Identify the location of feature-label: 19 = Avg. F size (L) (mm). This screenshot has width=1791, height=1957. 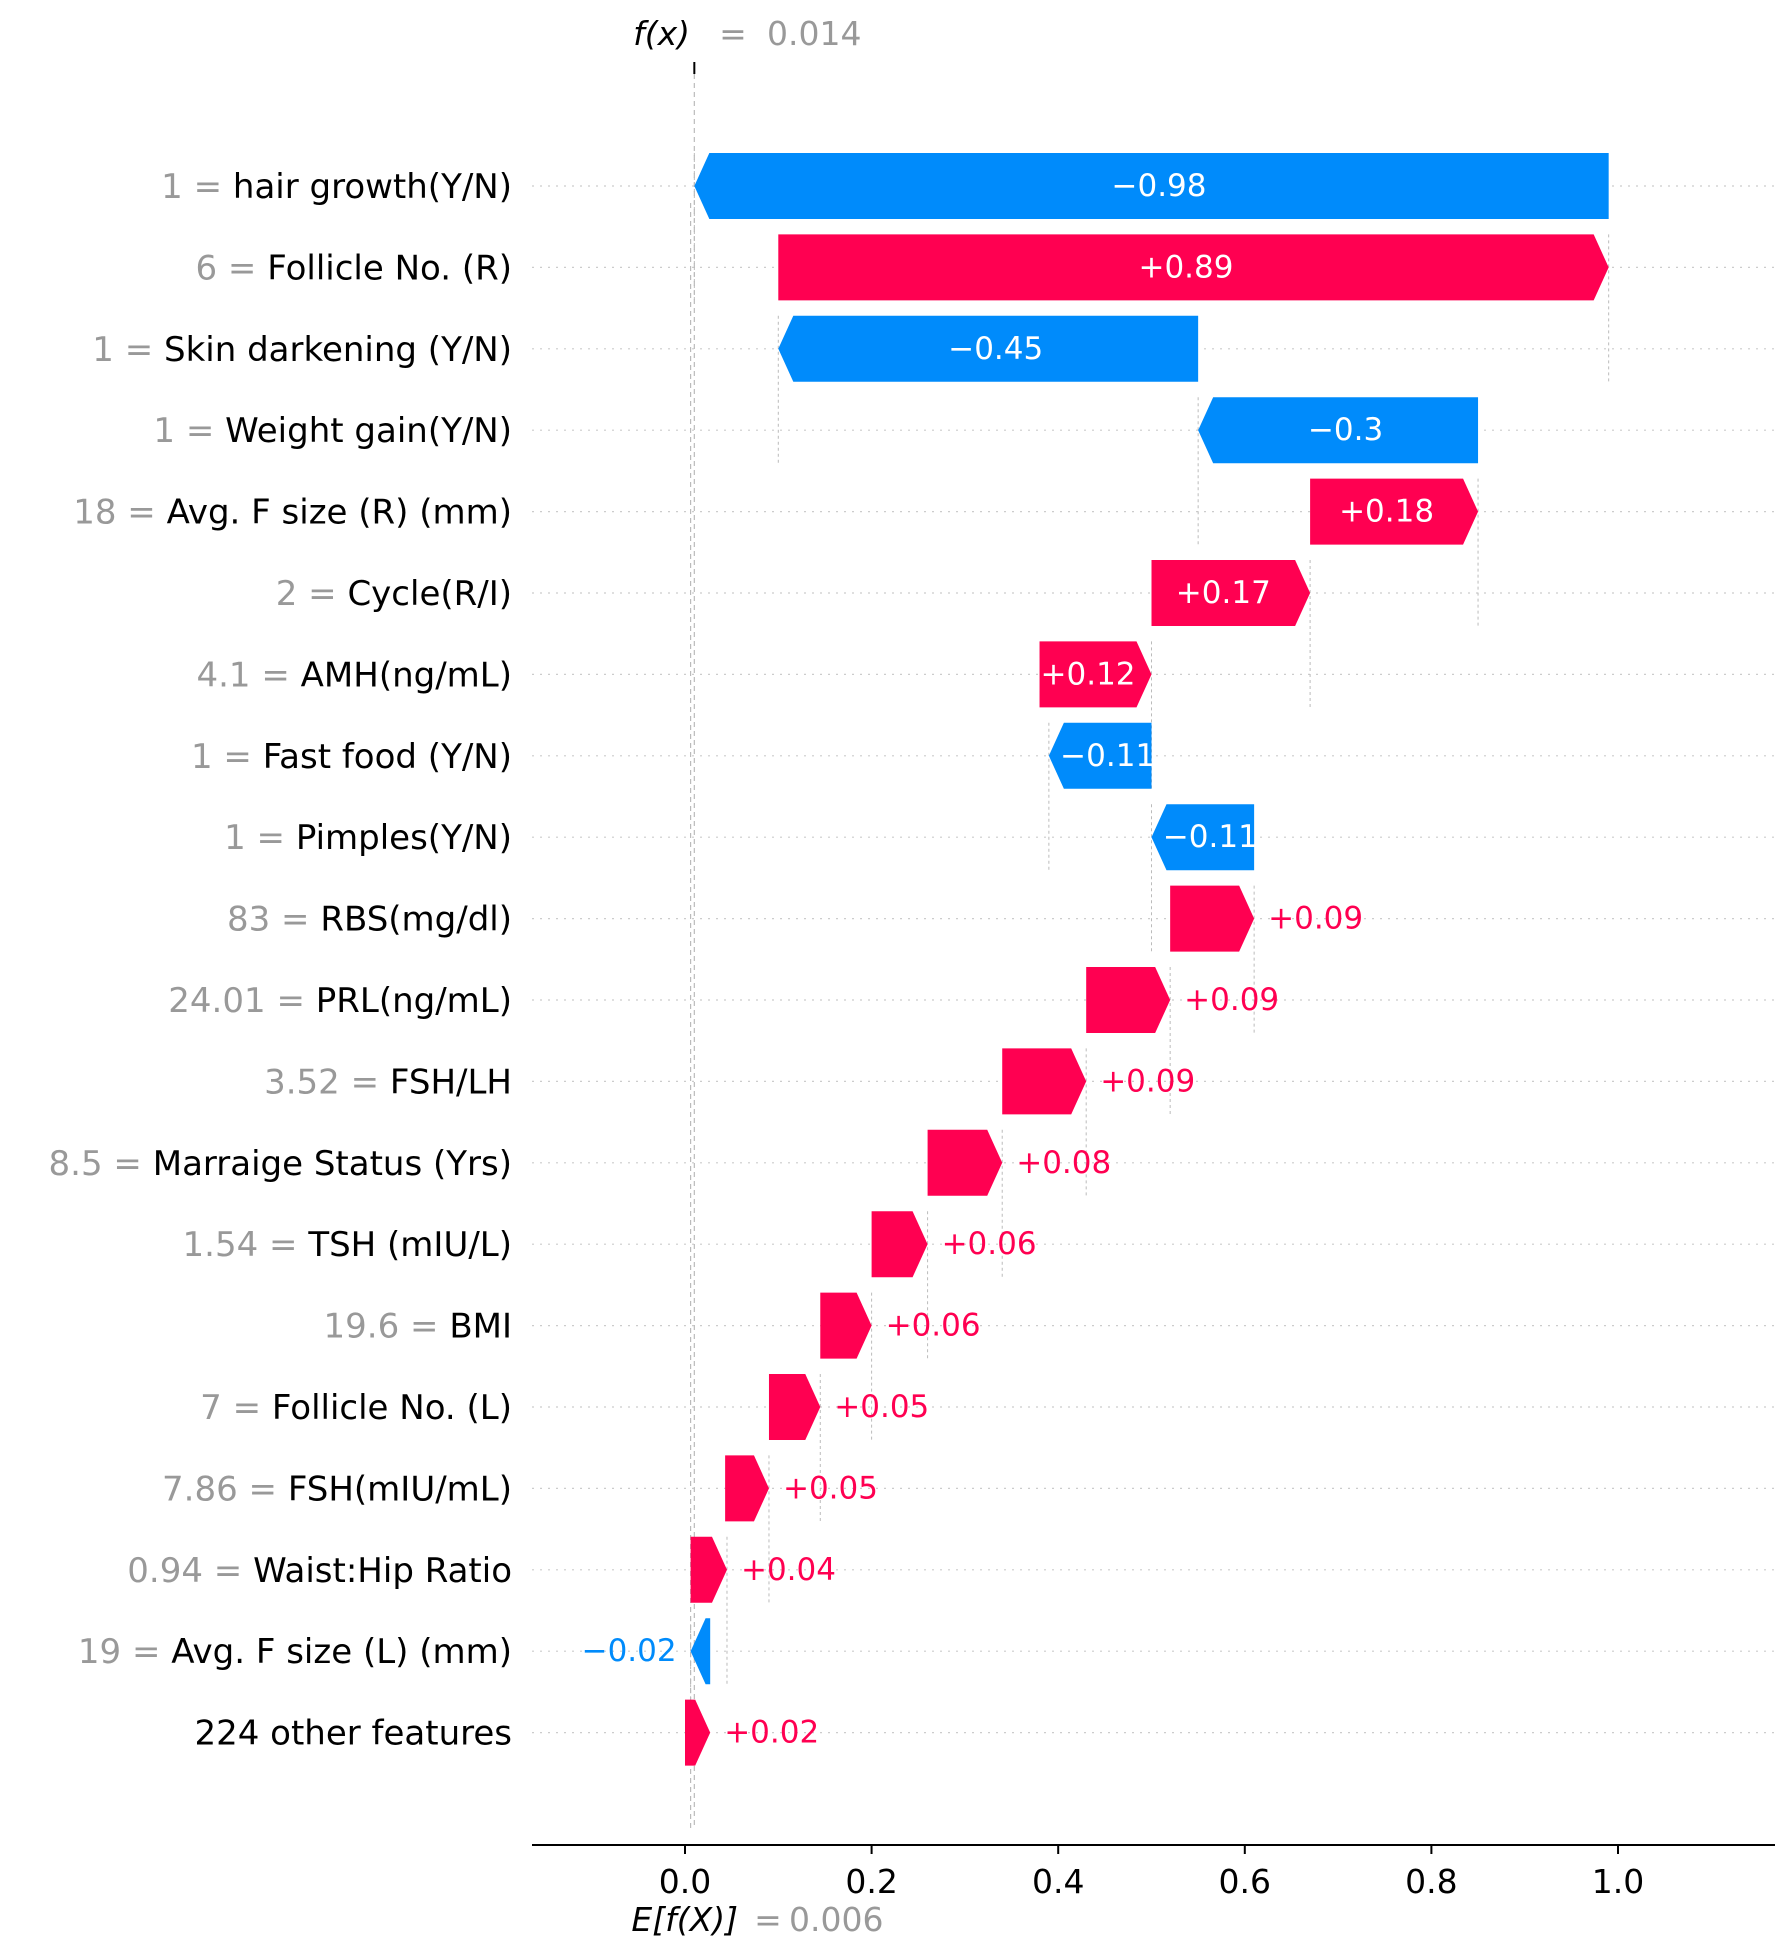
(295, 1652).